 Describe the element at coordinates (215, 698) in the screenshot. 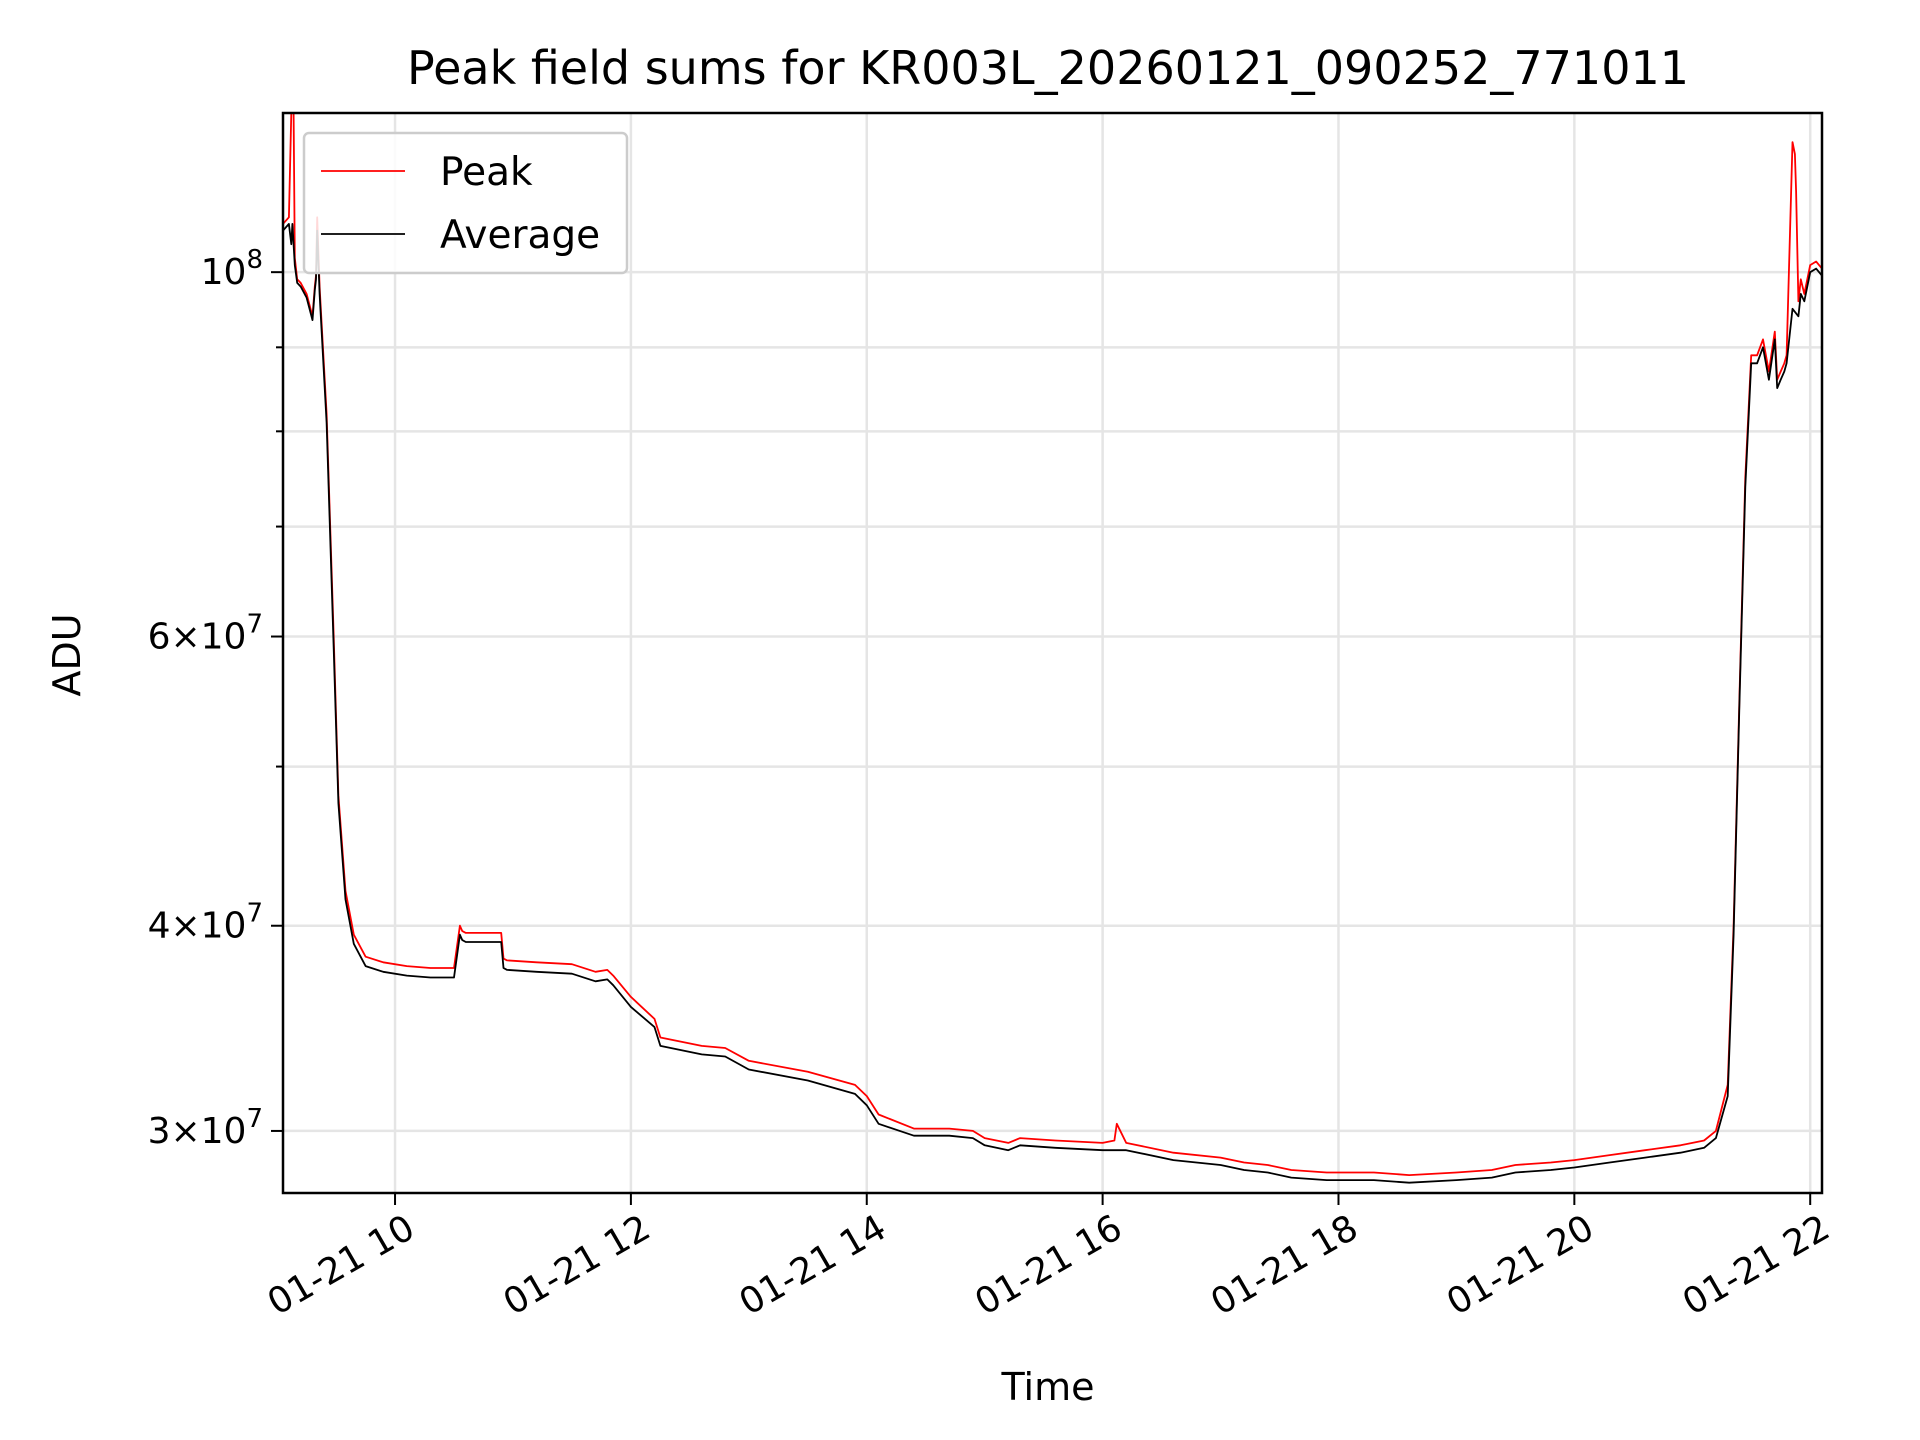

I see `y-axis: 3×107 4×107 6×107 108` at that location.